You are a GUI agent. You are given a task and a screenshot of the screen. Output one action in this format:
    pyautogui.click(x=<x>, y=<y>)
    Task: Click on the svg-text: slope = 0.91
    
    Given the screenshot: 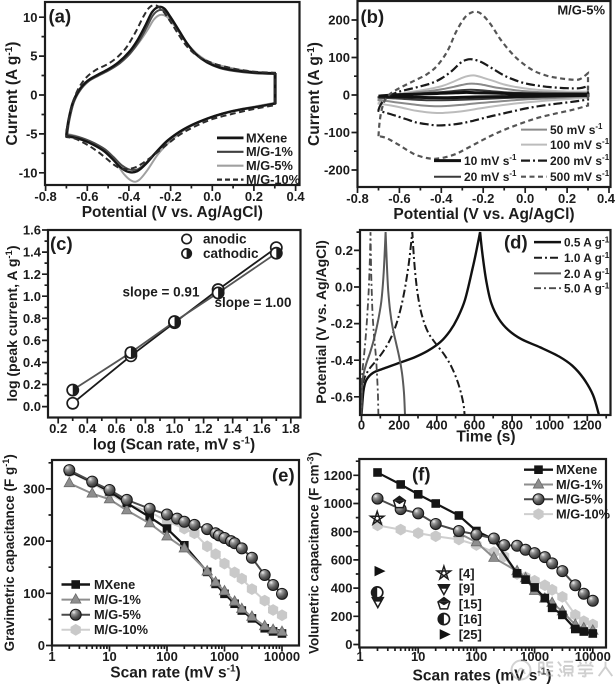 What is the action you would take?
    pyautogui.click(x=161, y=292)
    